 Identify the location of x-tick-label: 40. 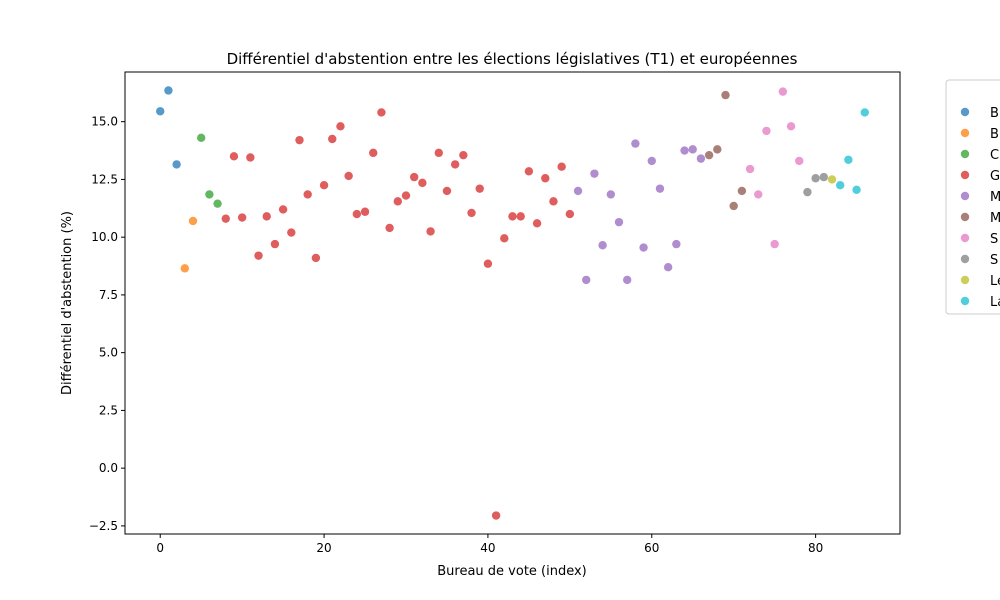
(487, 548).